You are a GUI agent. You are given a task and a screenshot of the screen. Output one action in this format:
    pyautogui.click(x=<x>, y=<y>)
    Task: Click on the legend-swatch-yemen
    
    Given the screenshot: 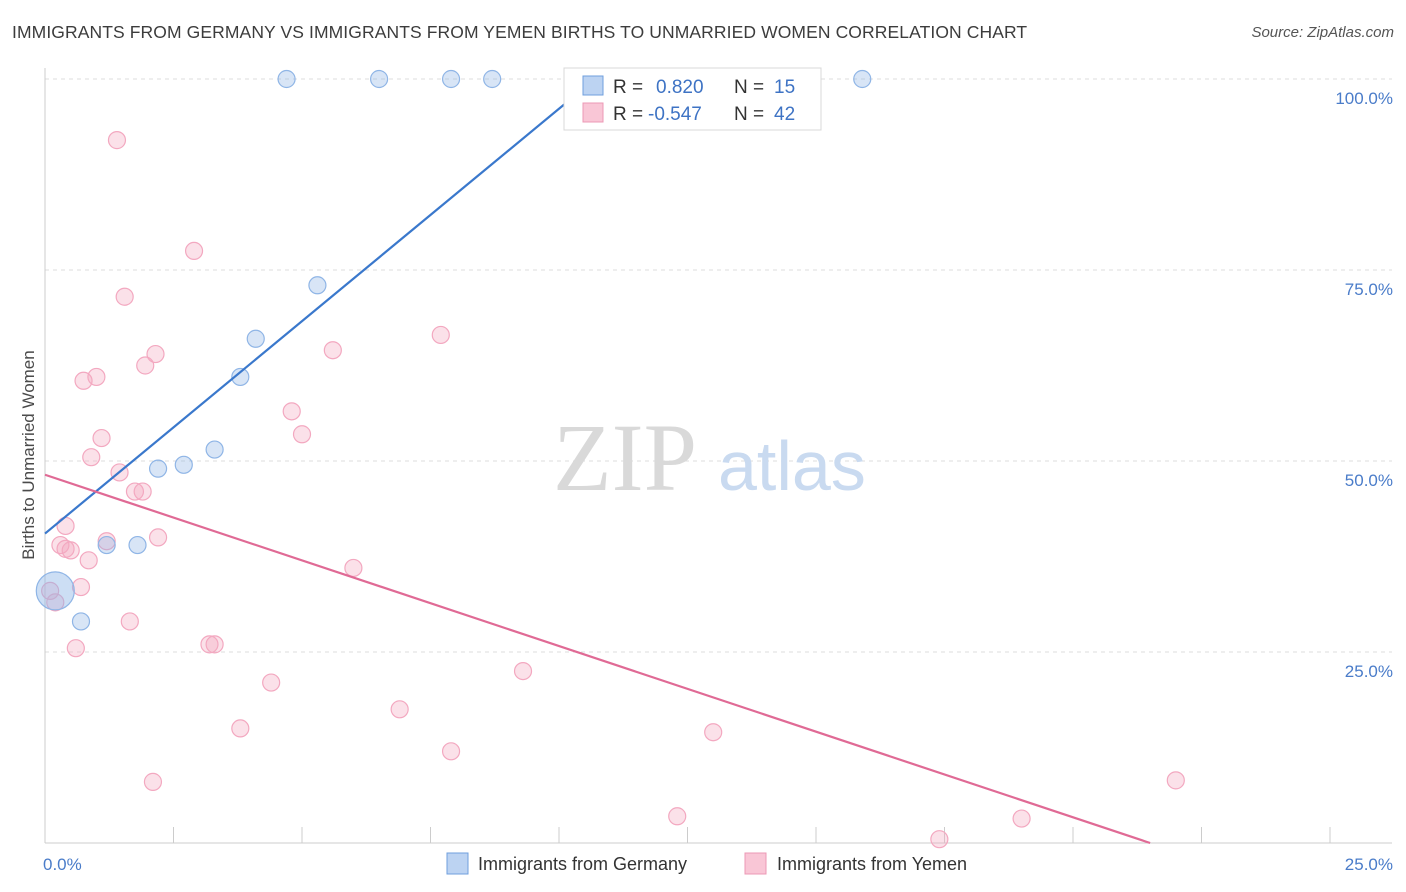 What is the action you would take?
    pyautogui.click(x=593, y=112)
    